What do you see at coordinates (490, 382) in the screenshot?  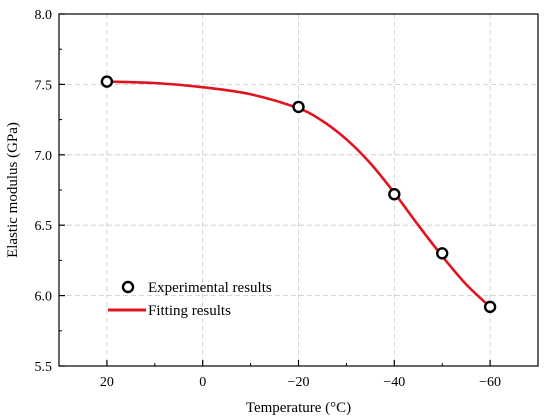 I see `x-tick-label: −60` at bounding box center [490, 382].